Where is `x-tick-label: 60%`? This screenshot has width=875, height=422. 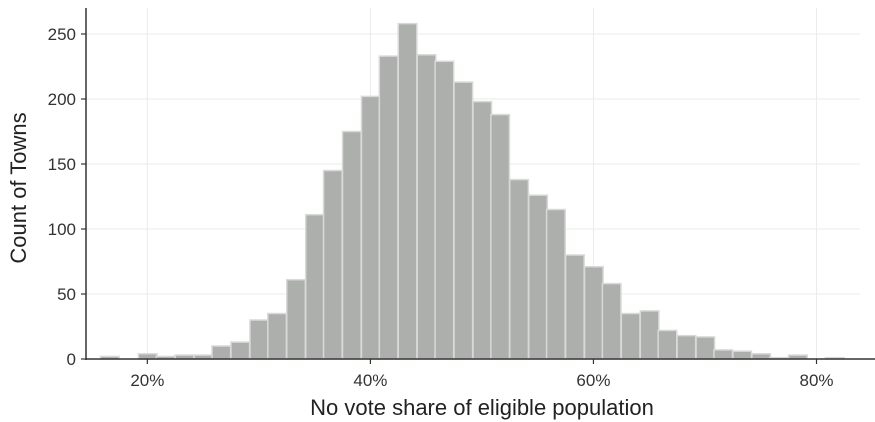 x-tick-label: 60% is located at coordinates (593, 380).